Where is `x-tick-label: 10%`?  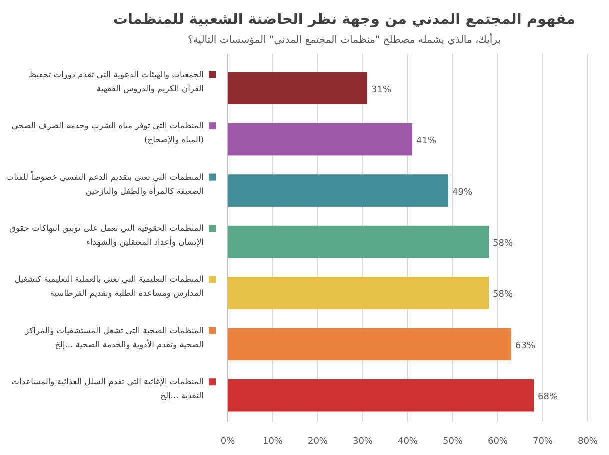
x-tick-label: 10% is located at coordinates (273, 442).